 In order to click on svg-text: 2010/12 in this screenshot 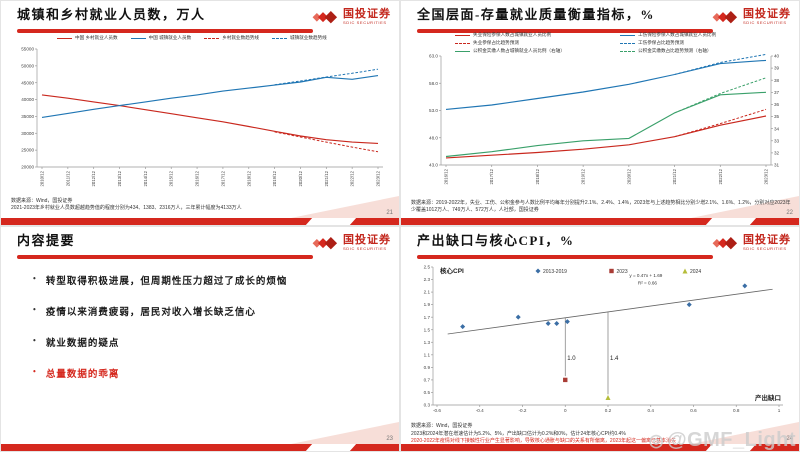, I will do `click(42, 178)`.